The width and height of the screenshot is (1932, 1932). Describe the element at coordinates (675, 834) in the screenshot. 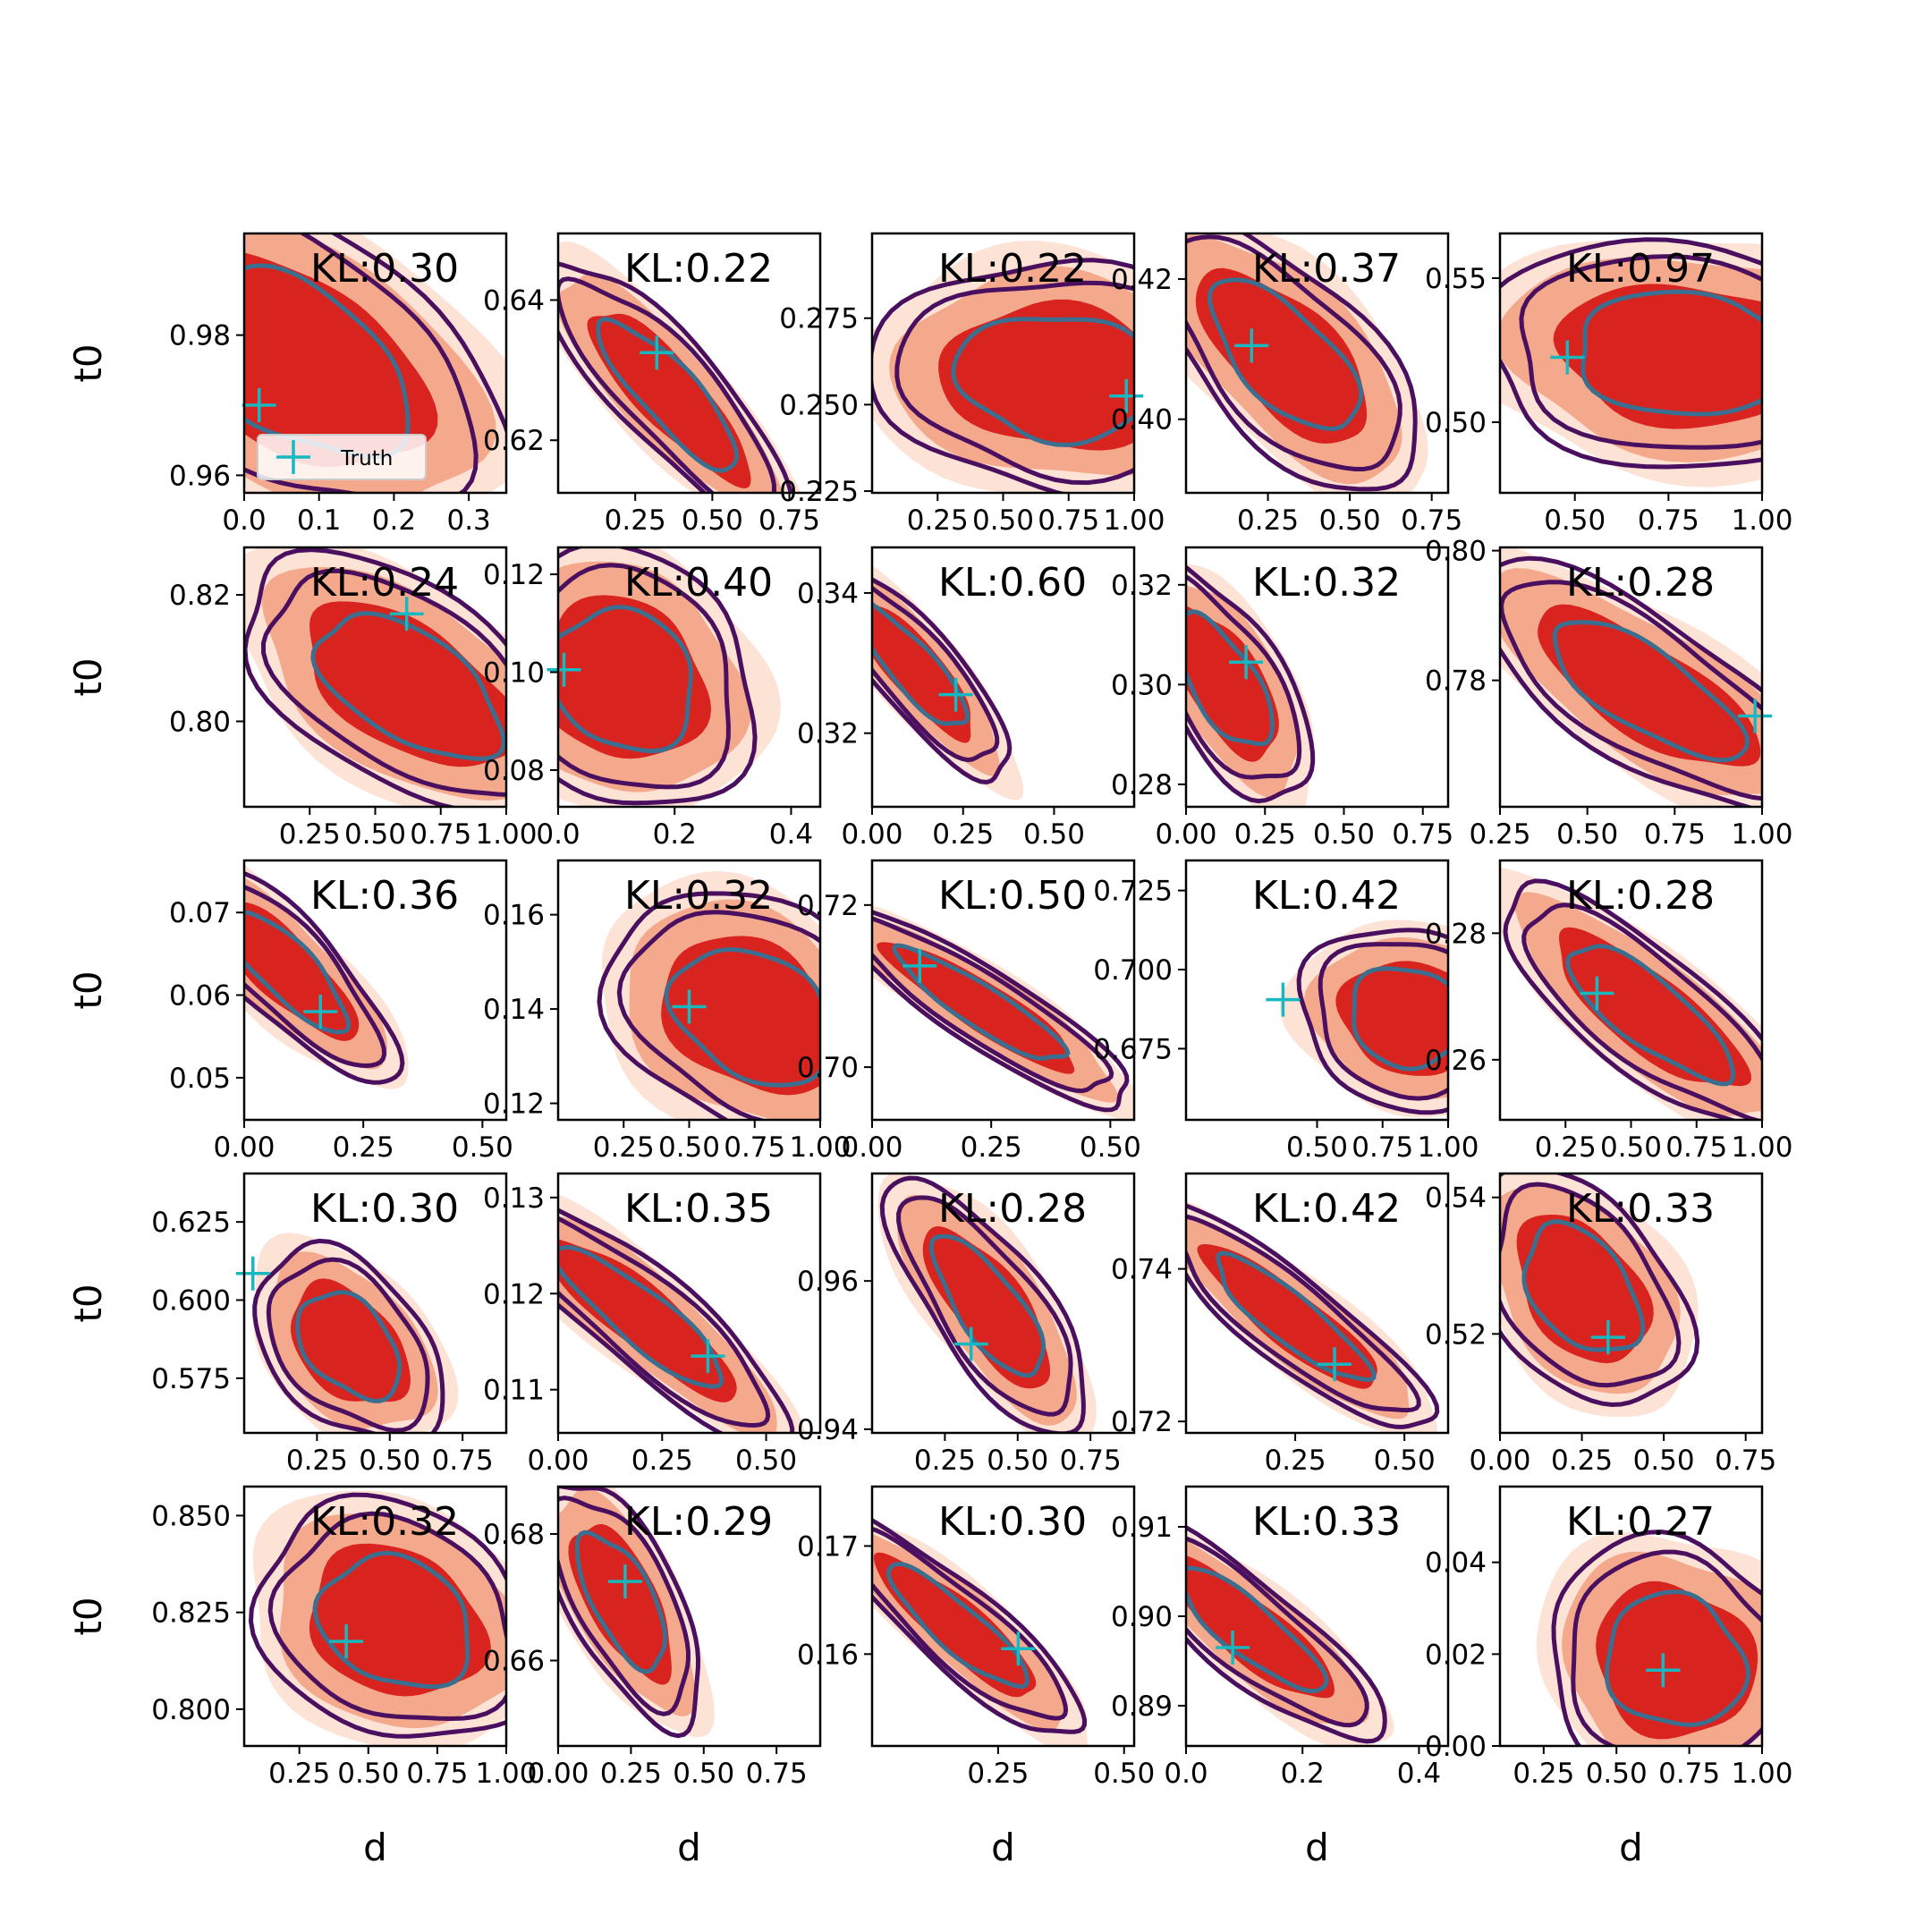

I see `x-tick-label: 0.2` at that location.